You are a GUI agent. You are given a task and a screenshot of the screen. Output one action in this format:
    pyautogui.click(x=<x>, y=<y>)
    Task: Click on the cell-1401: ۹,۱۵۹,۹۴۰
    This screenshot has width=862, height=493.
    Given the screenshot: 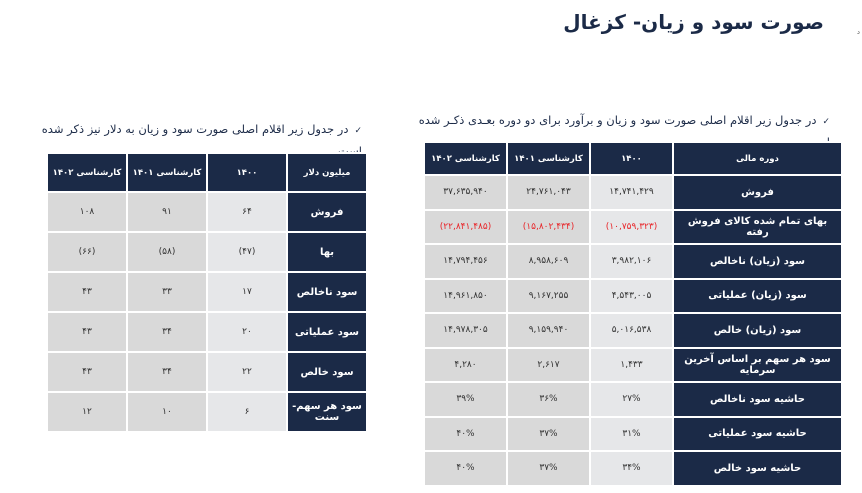 What is the action you would take?
    pyautogui.click(x=548, y=330)
    